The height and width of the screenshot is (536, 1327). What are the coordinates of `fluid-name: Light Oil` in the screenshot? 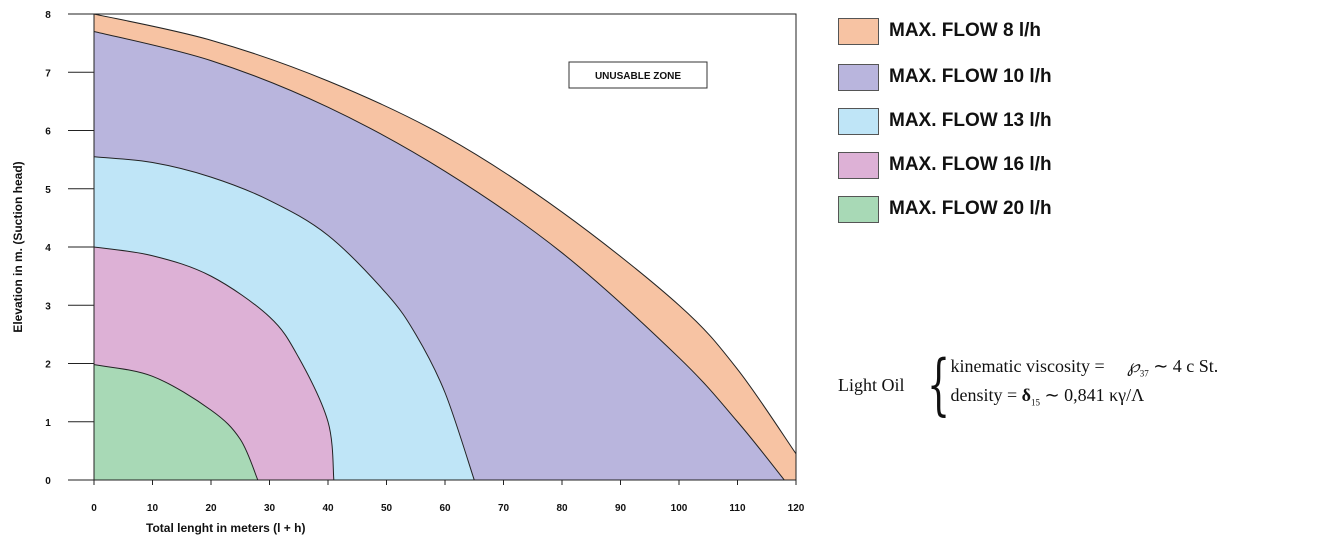 It's located at (871, 384).